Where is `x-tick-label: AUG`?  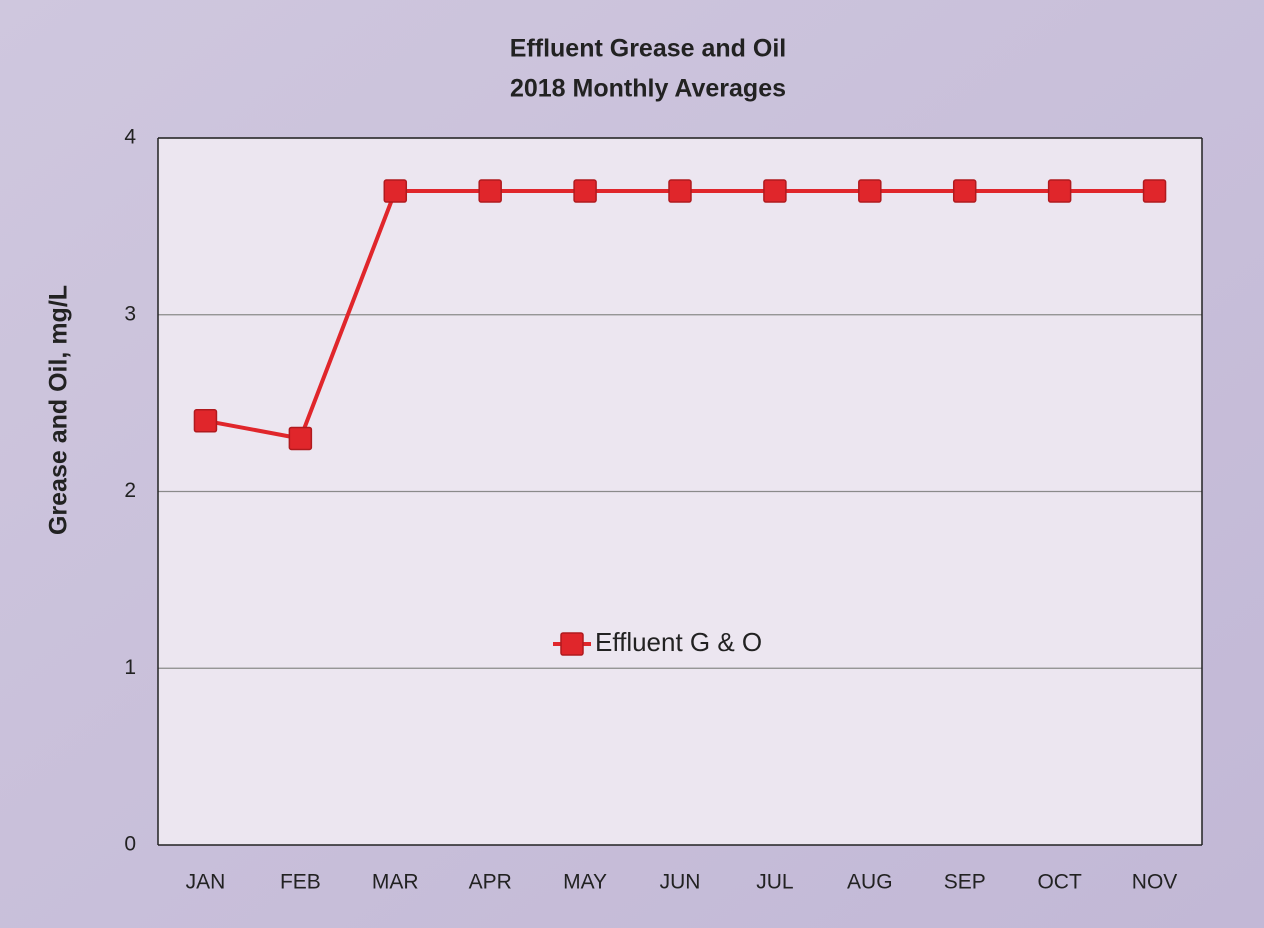 x-tick-label: AUG is located at coordinates (870, 882).